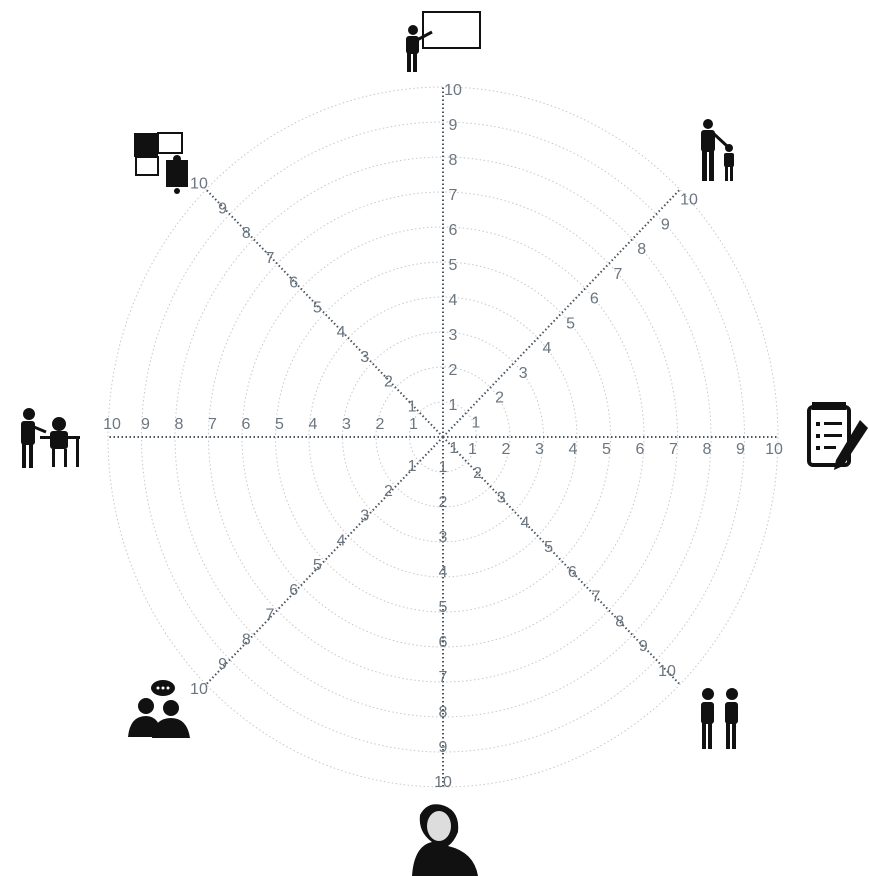 This screenshot has height=876, width=869. I want to click on icon-portrait, so click(445, 840).